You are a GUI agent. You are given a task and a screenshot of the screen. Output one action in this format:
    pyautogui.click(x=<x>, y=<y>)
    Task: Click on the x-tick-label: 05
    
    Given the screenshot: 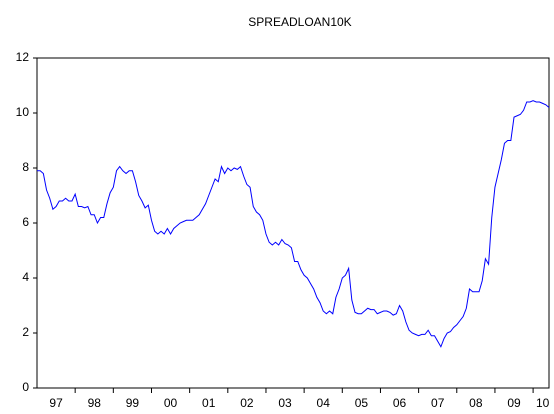 What is the action you would take?
    pyautogui.click(x=362, y=403)
    